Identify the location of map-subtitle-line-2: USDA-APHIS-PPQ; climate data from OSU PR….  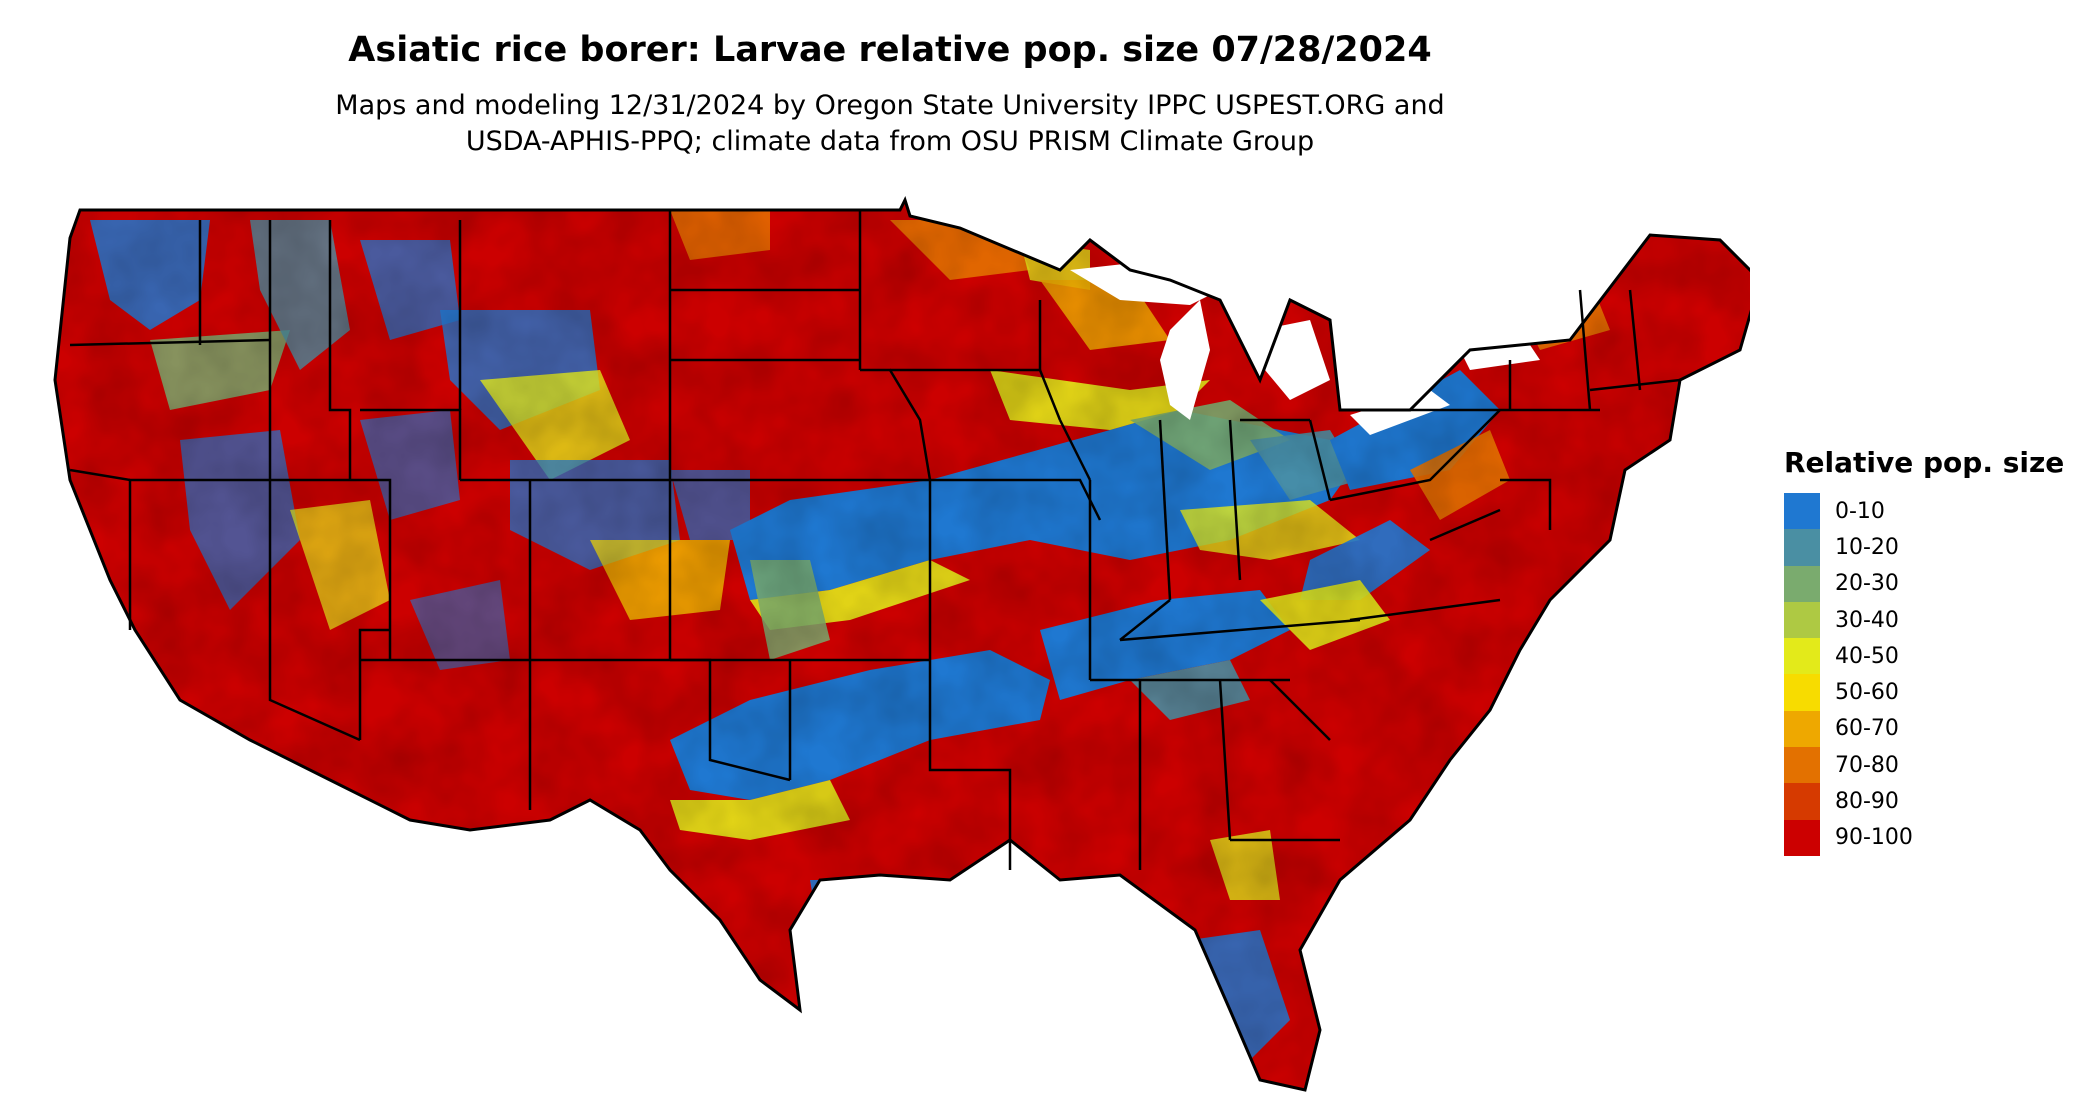
(890, 141).